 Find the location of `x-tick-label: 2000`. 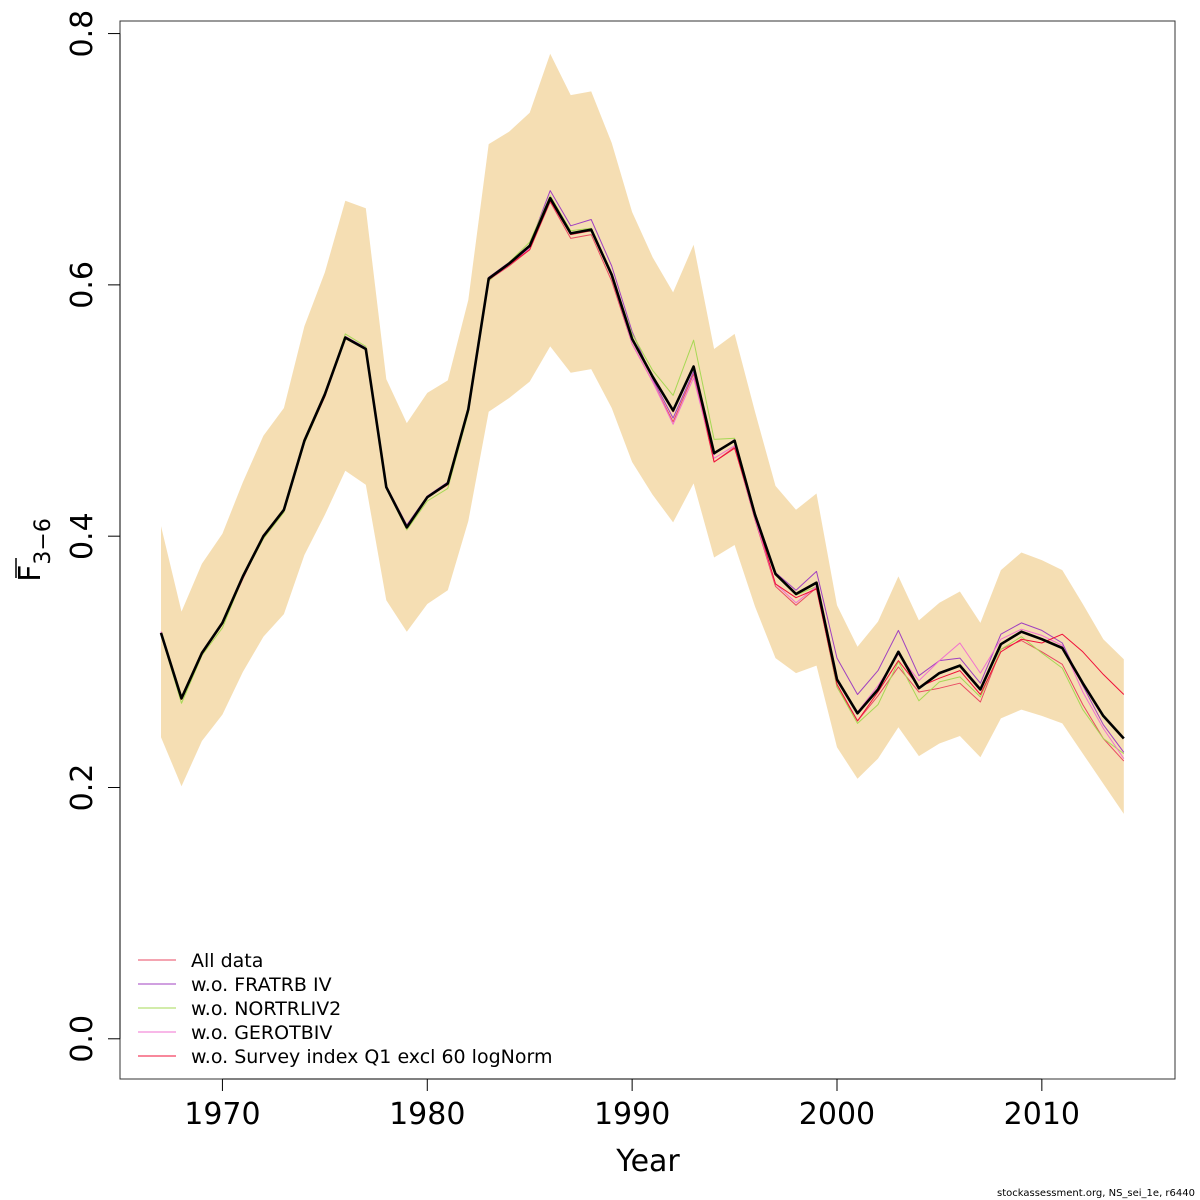

x-tick-label: 2000 is located at coordinates (837, 1114).